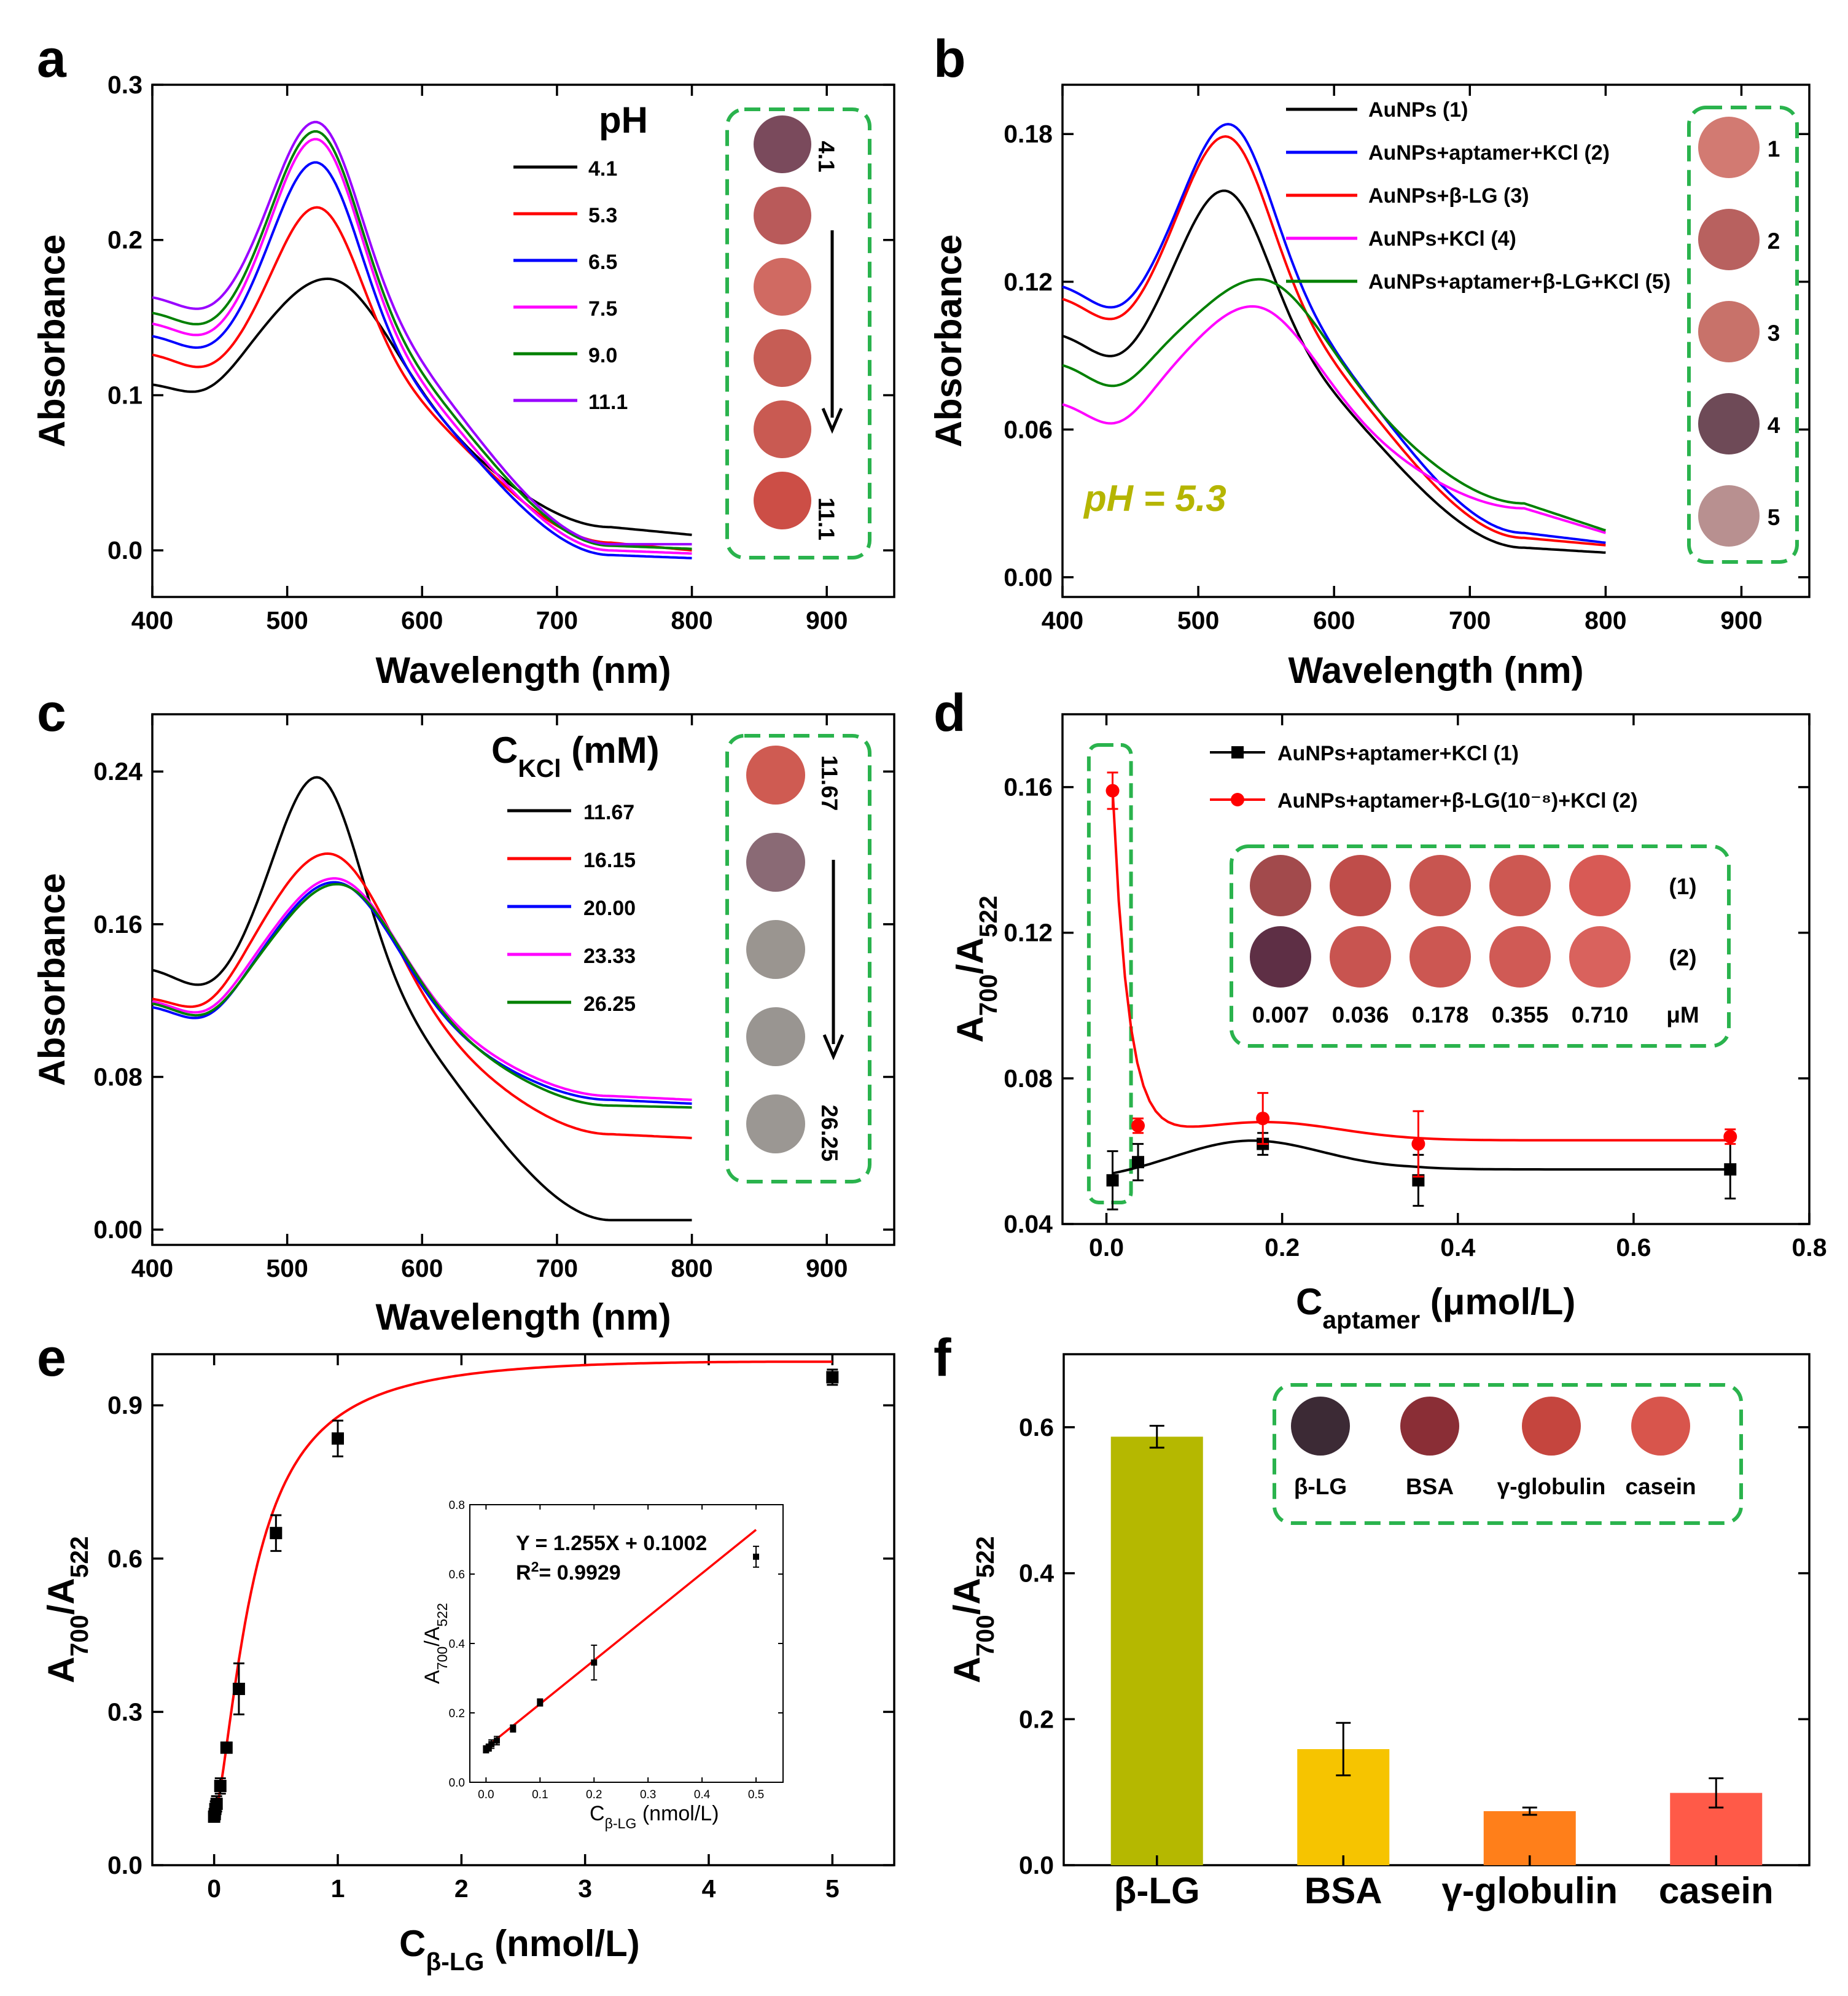 Image resolution: width=1848 pixels, height=1996 pixels. I want to click on row-label: (2), so click(1683, 957).